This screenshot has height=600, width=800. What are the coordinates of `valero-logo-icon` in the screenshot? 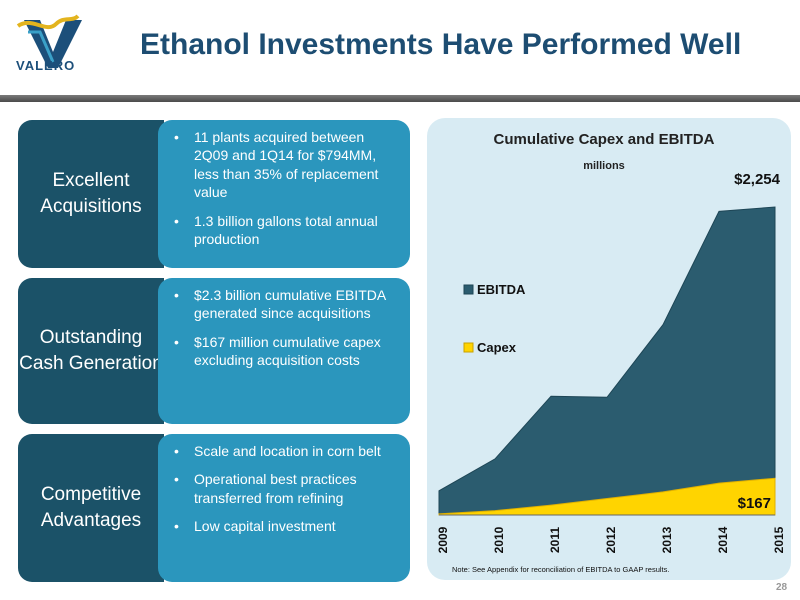 It's located at (49, 41).